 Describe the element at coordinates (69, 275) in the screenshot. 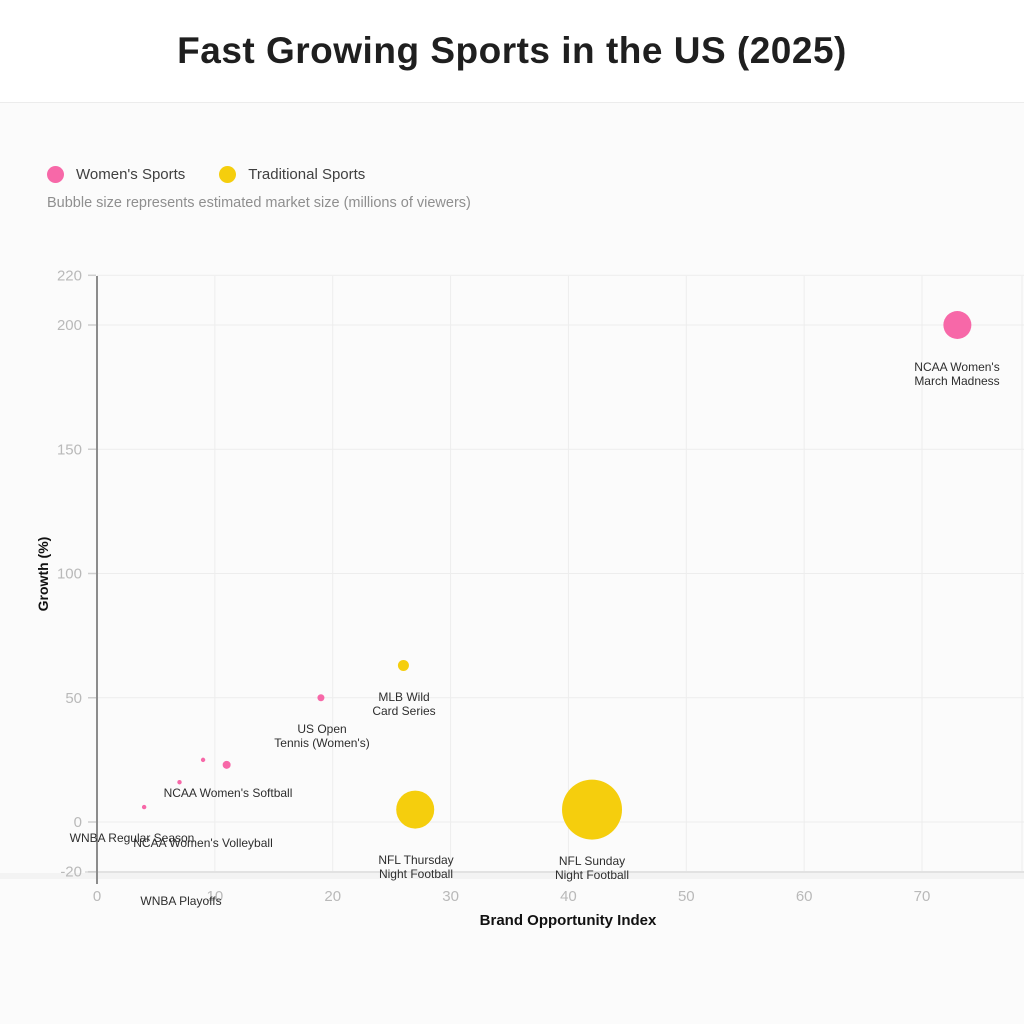

I see `y-tick-label-220: 220` at that location.